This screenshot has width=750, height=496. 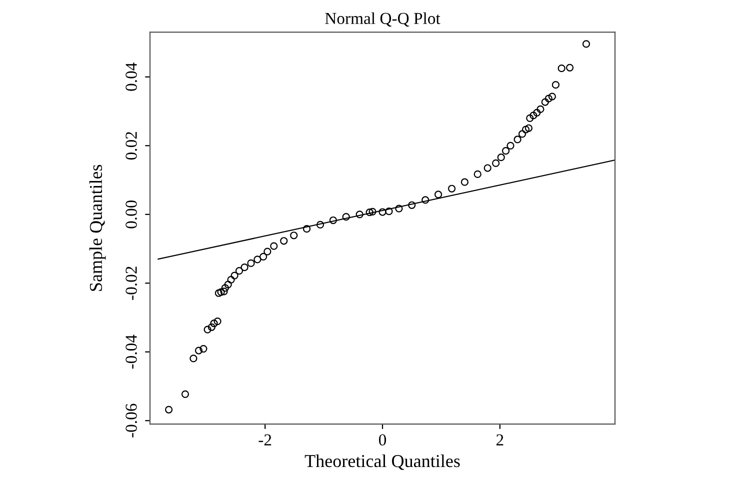 I want to click on chart-title: Normal Q-Q Plot, so click(x=382, y=19).